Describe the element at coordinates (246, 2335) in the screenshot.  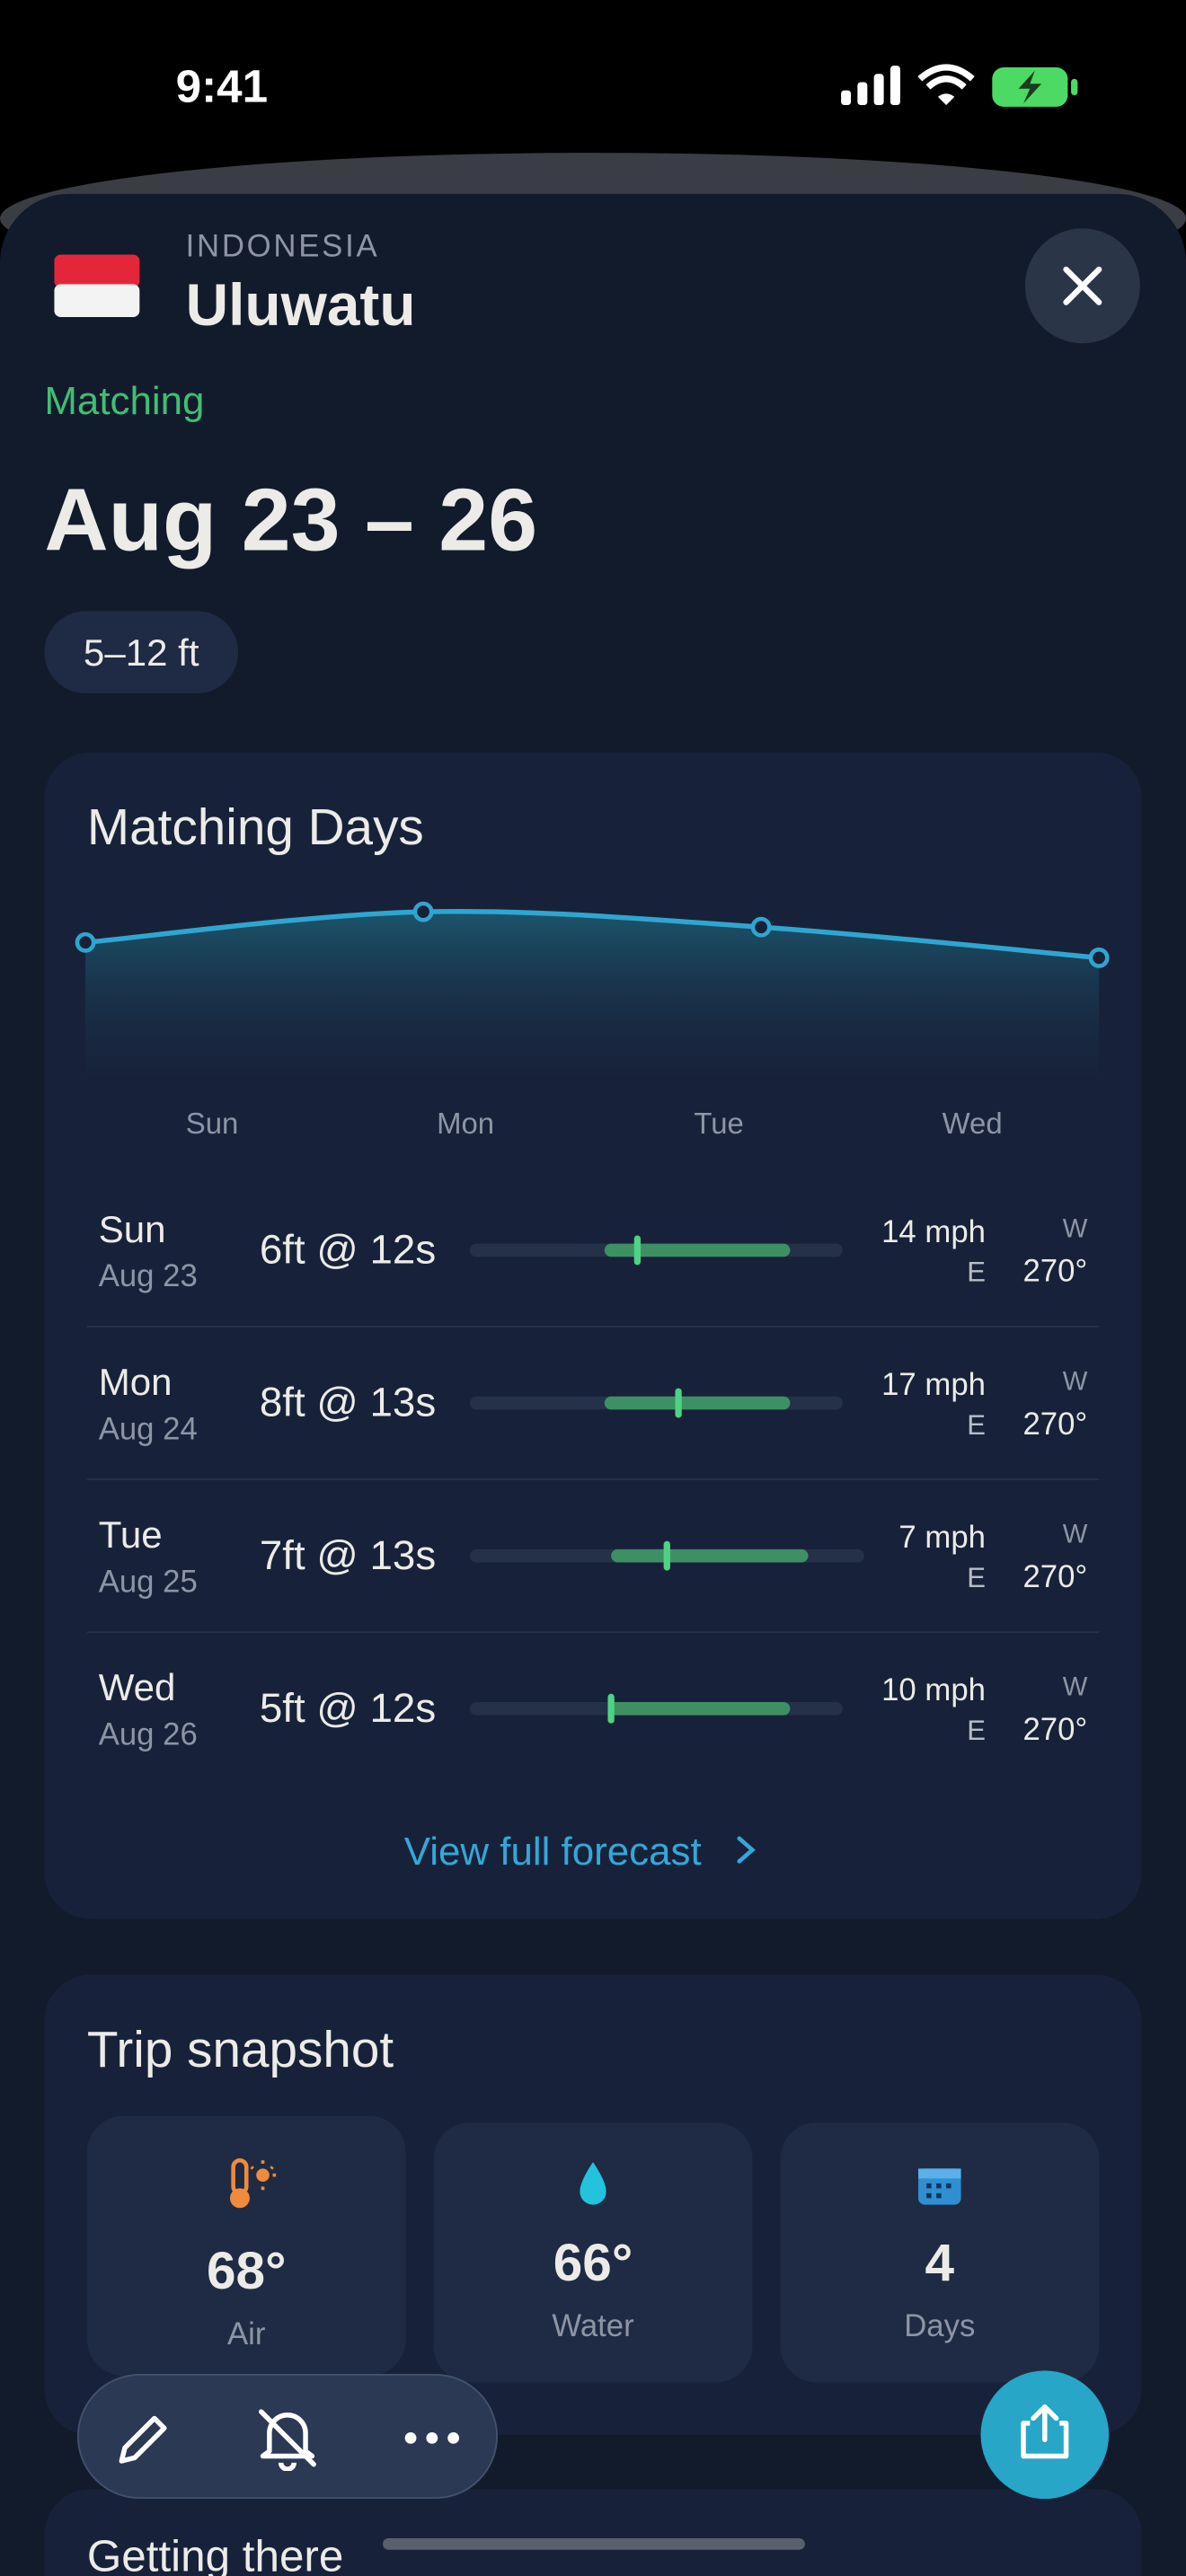
I see `tile-label: Air` at that location.